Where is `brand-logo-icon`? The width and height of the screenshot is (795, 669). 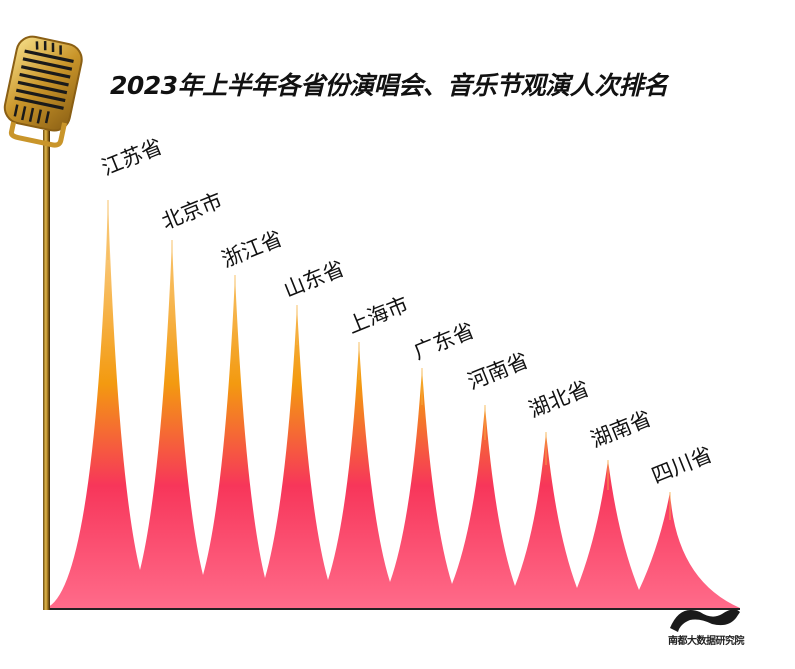 brand-logo-icon is located at coordinates (705, 620).